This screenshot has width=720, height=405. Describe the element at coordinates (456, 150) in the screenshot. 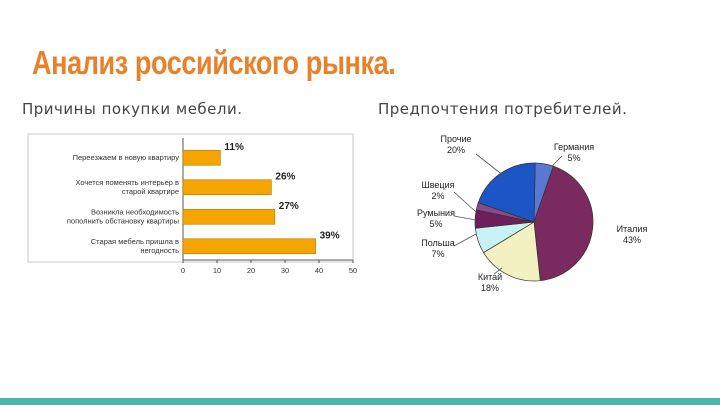

I see `pie-value-label-7: 20%` at that location.